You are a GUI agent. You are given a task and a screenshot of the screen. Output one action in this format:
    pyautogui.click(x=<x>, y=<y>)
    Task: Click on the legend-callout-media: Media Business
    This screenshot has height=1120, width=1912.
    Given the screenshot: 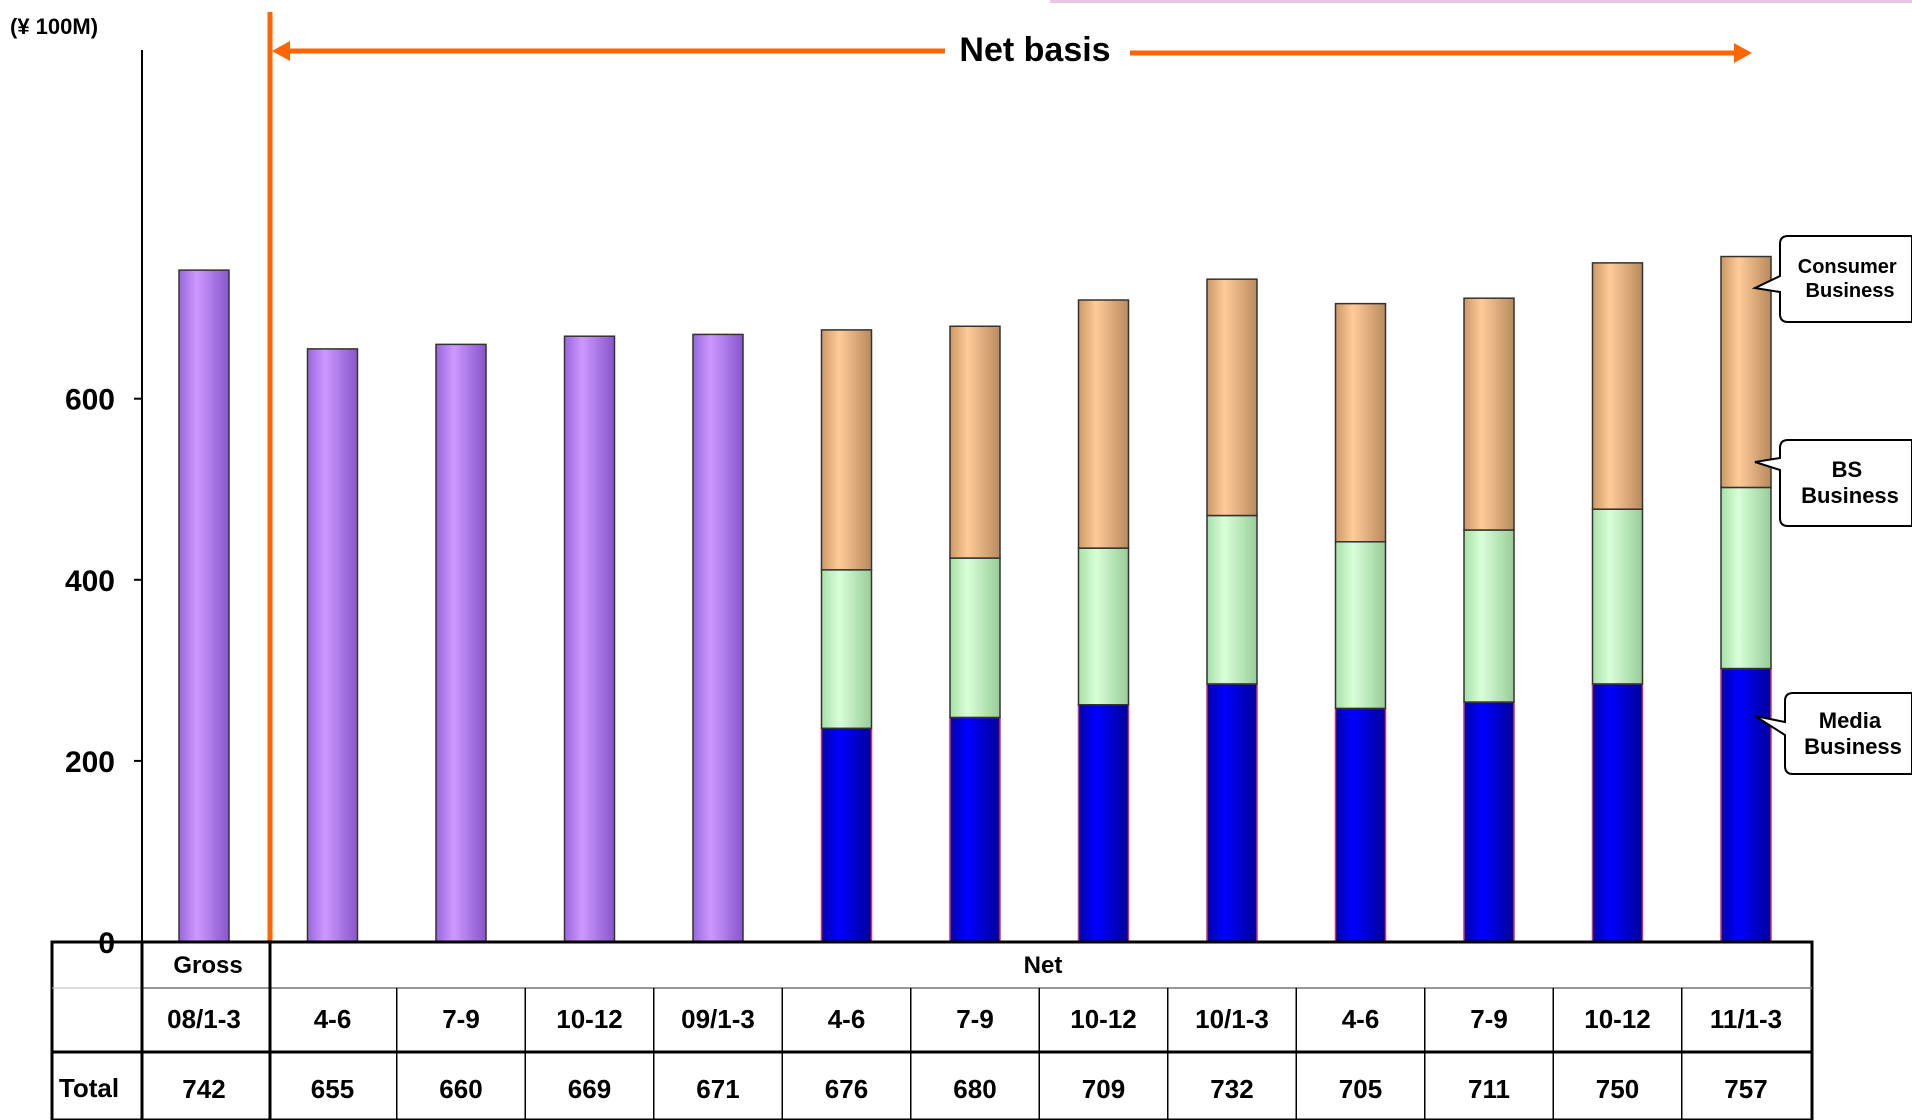 What is the action you would take?
    pyautogui.click(x=1833, y=733)
    